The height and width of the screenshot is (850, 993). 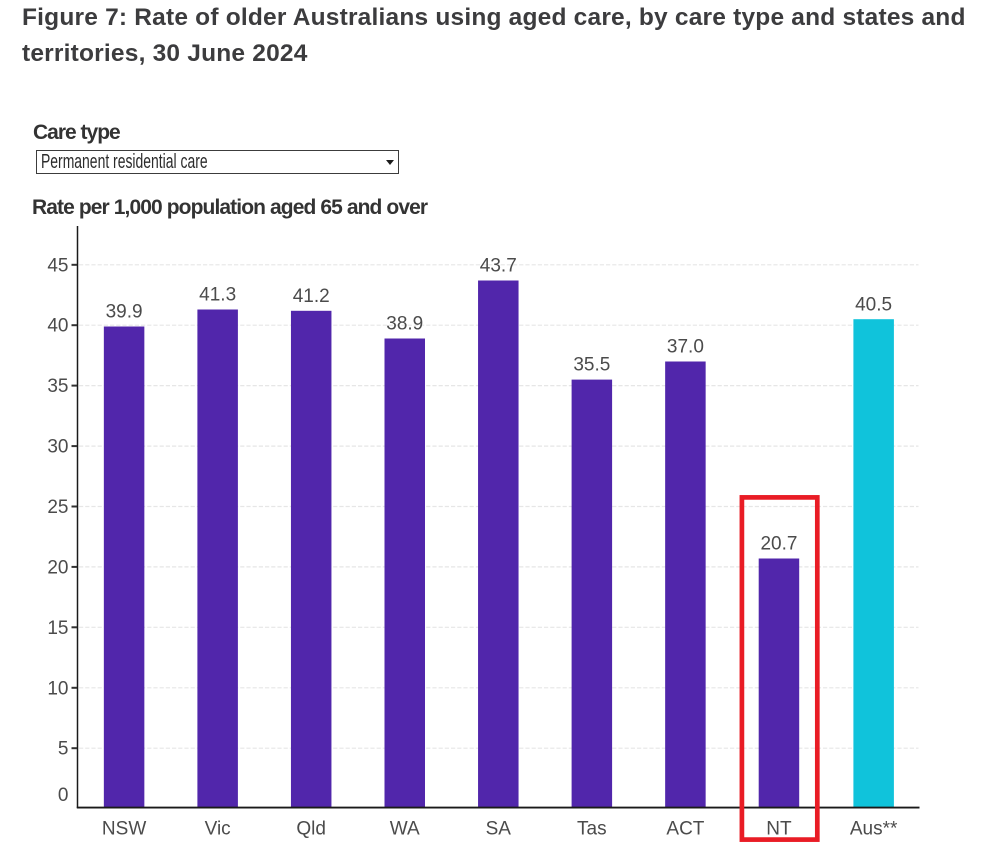 I want to click on svg-text: 10, so click(x=57, y=688).